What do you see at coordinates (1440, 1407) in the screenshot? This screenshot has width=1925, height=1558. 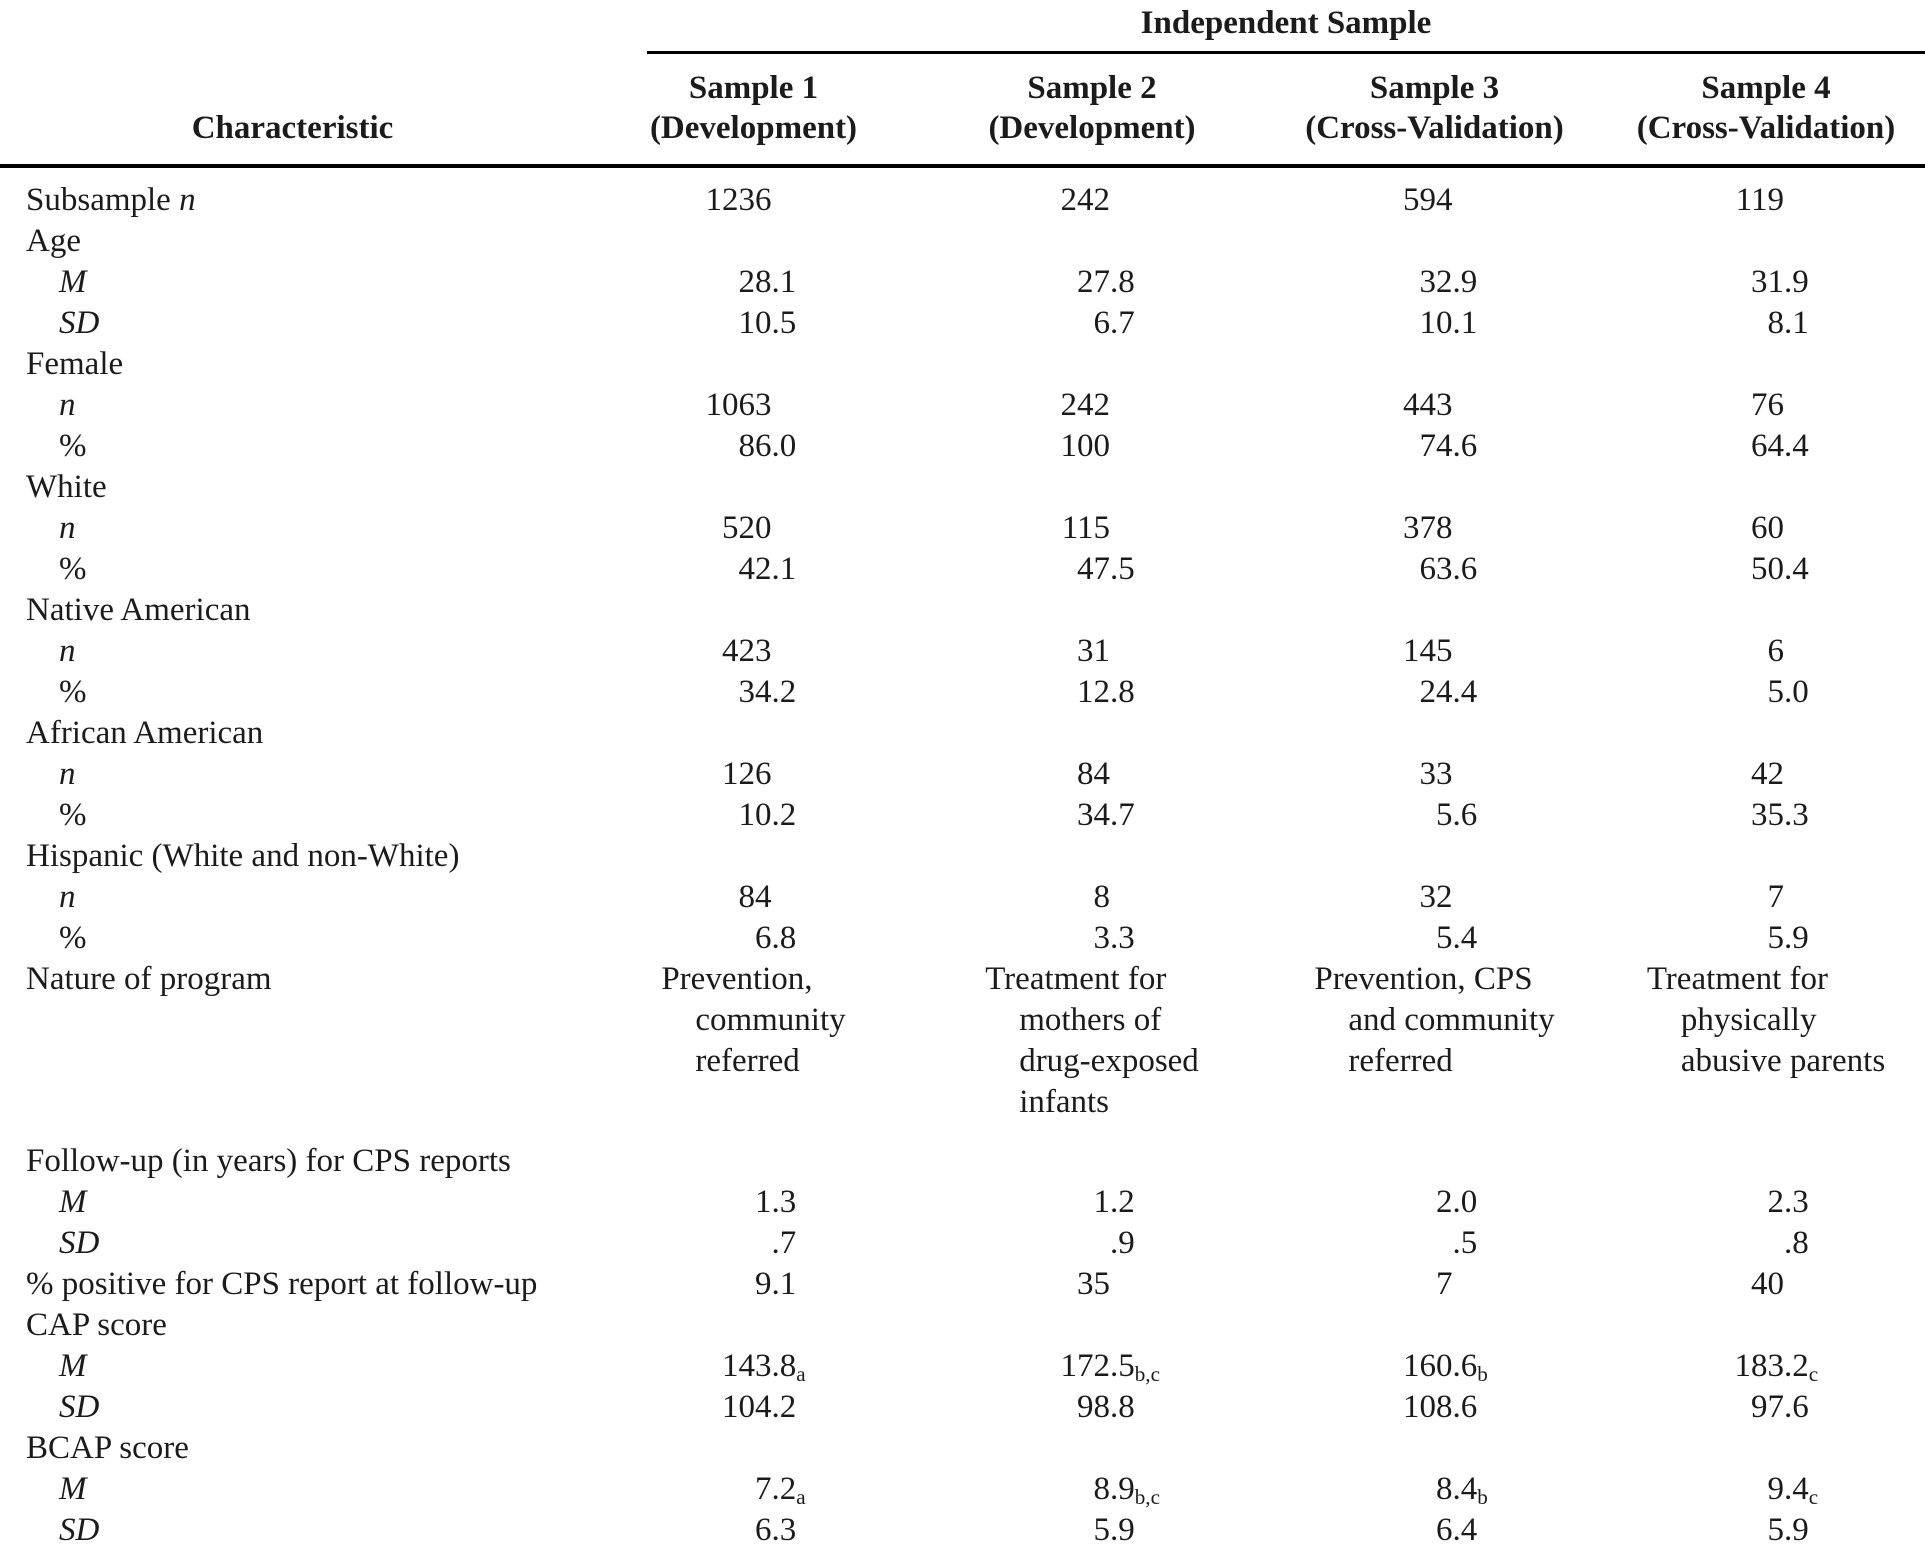 I see `decimal-aligned-value: 108.6` at bounding box center [1440, 1407].